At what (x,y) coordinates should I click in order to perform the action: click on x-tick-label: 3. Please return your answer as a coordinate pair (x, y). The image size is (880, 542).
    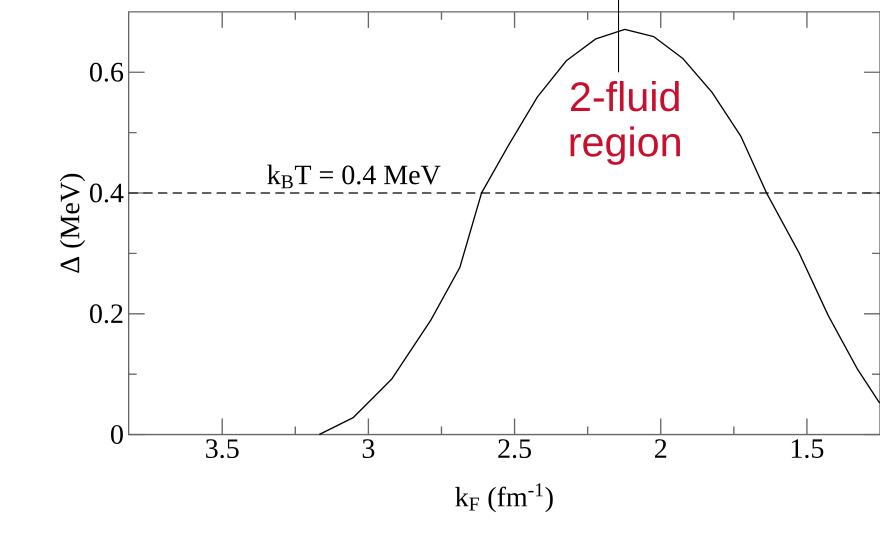
    Looking at the image, I should click on (368, 448).